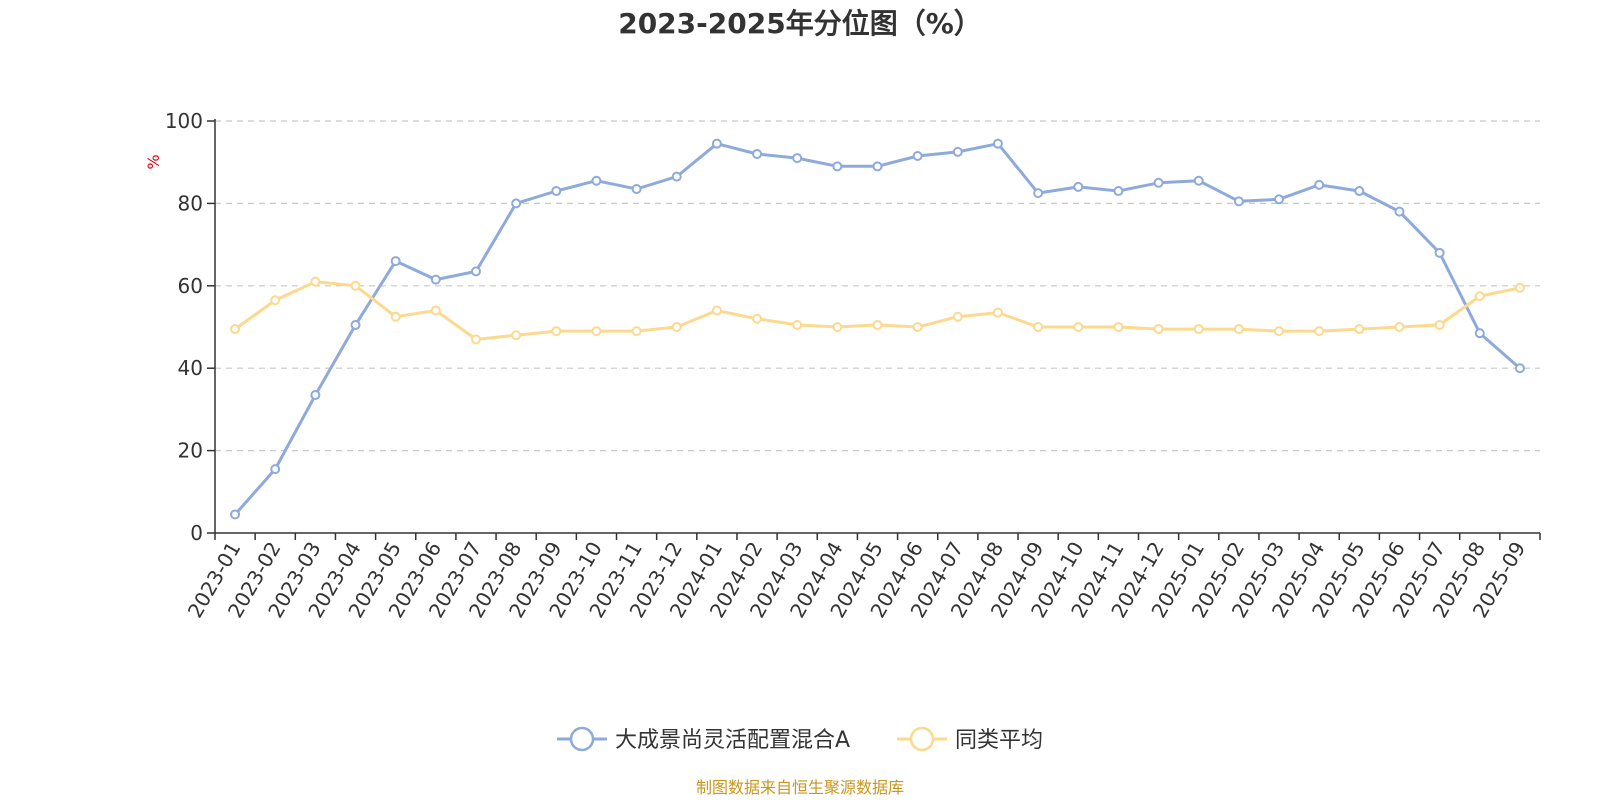 This screenshot has width=1600, height=800. I want to click on chart-title: 2023-2025年分位图（%）, so click(800, 23).